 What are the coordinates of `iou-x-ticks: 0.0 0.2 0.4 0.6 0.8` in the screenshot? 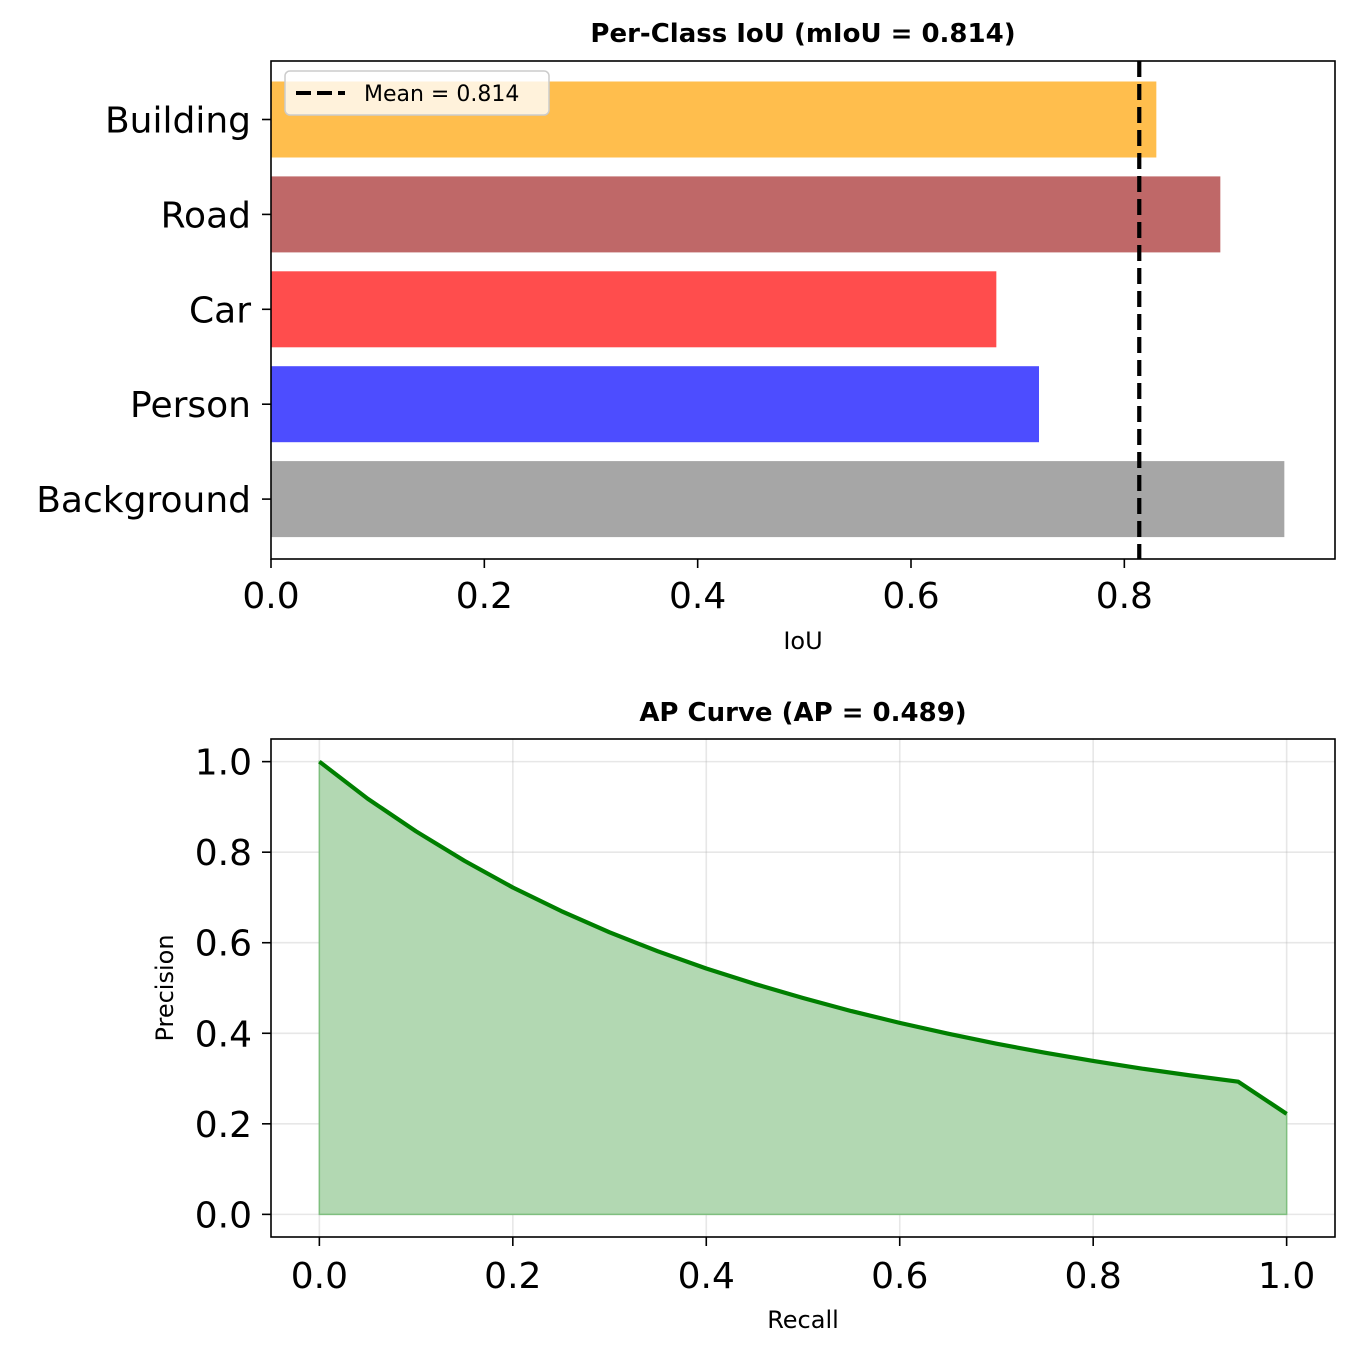 It's located at (697, 588).